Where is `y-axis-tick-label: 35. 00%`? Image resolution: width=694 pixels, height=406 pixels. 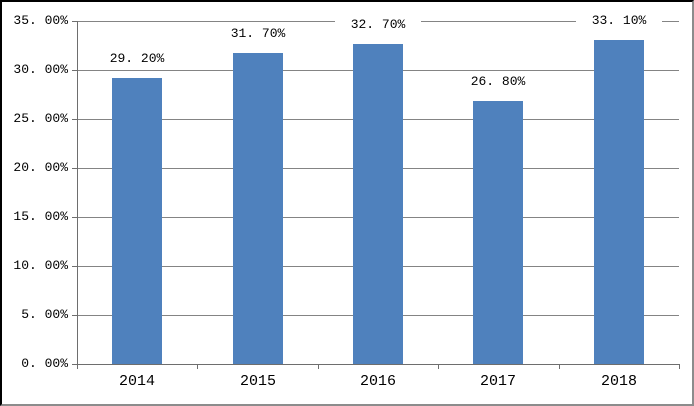 y-axis-tick-label: 35. 00% is located at coordinates (40, 20).